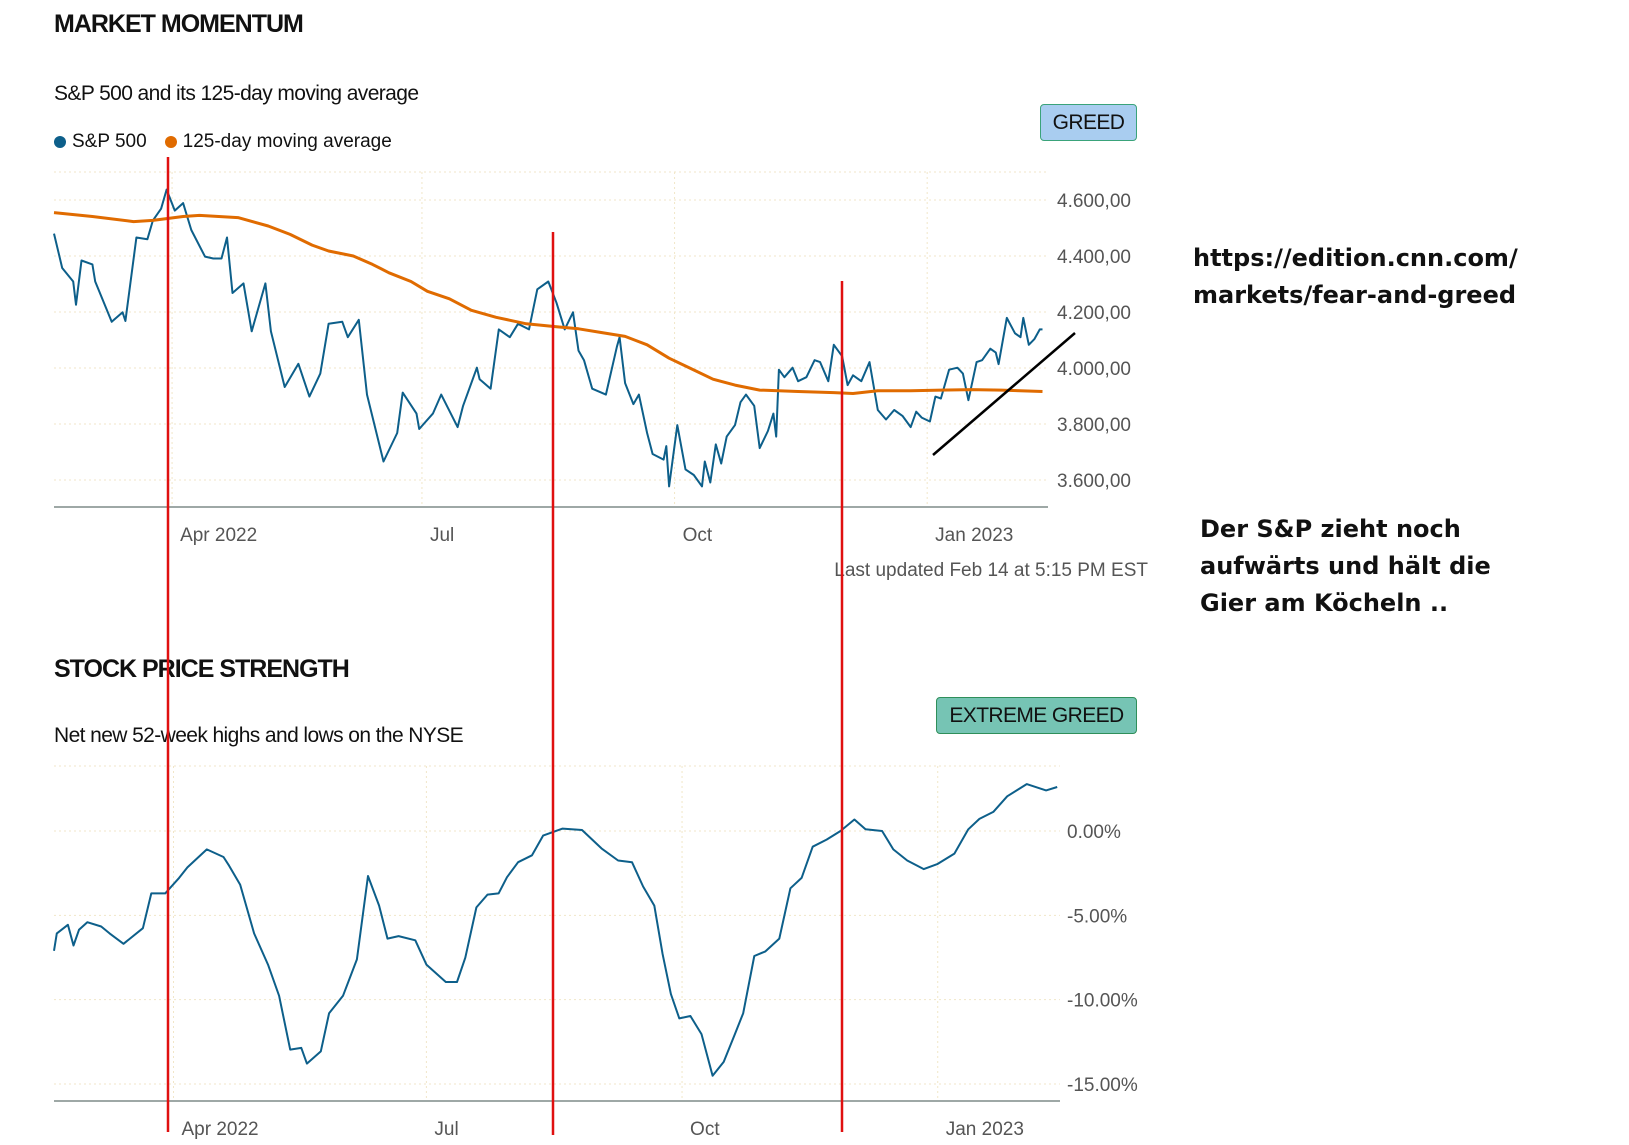 The height and width of the screenshot is (1145, 1629). Describe the element at coordinates (1324, 603) in the screenshot. I see `comment-line-3: Gier am Köcheln ..` at that location.